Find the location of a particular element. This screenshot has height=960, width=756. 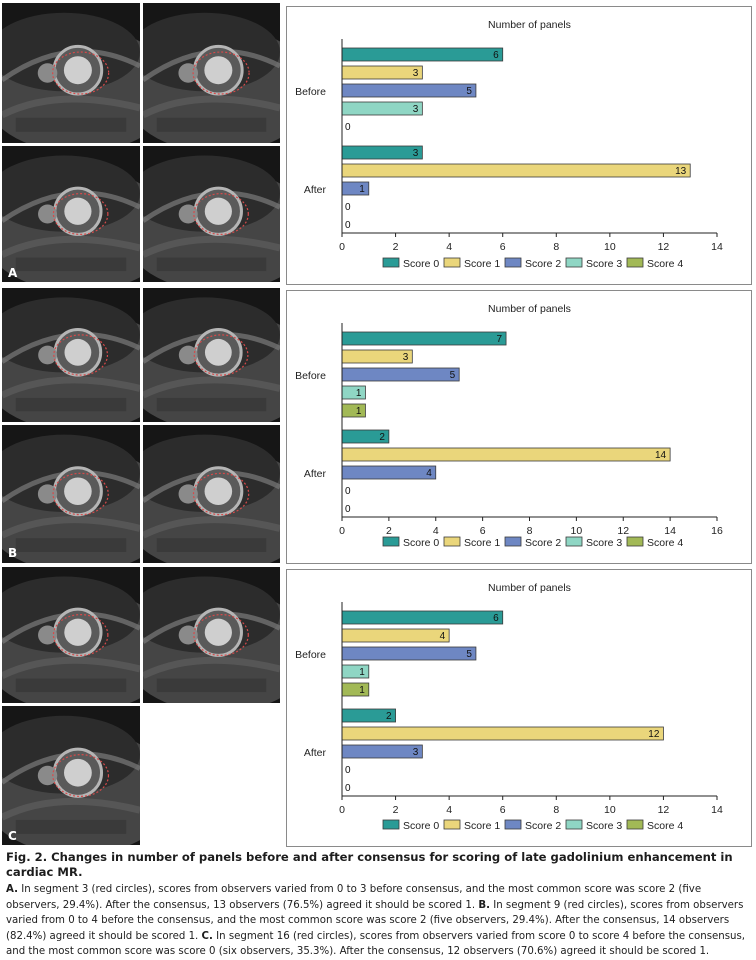

caption-lead-c: C. is located at coordinates (207, 936).